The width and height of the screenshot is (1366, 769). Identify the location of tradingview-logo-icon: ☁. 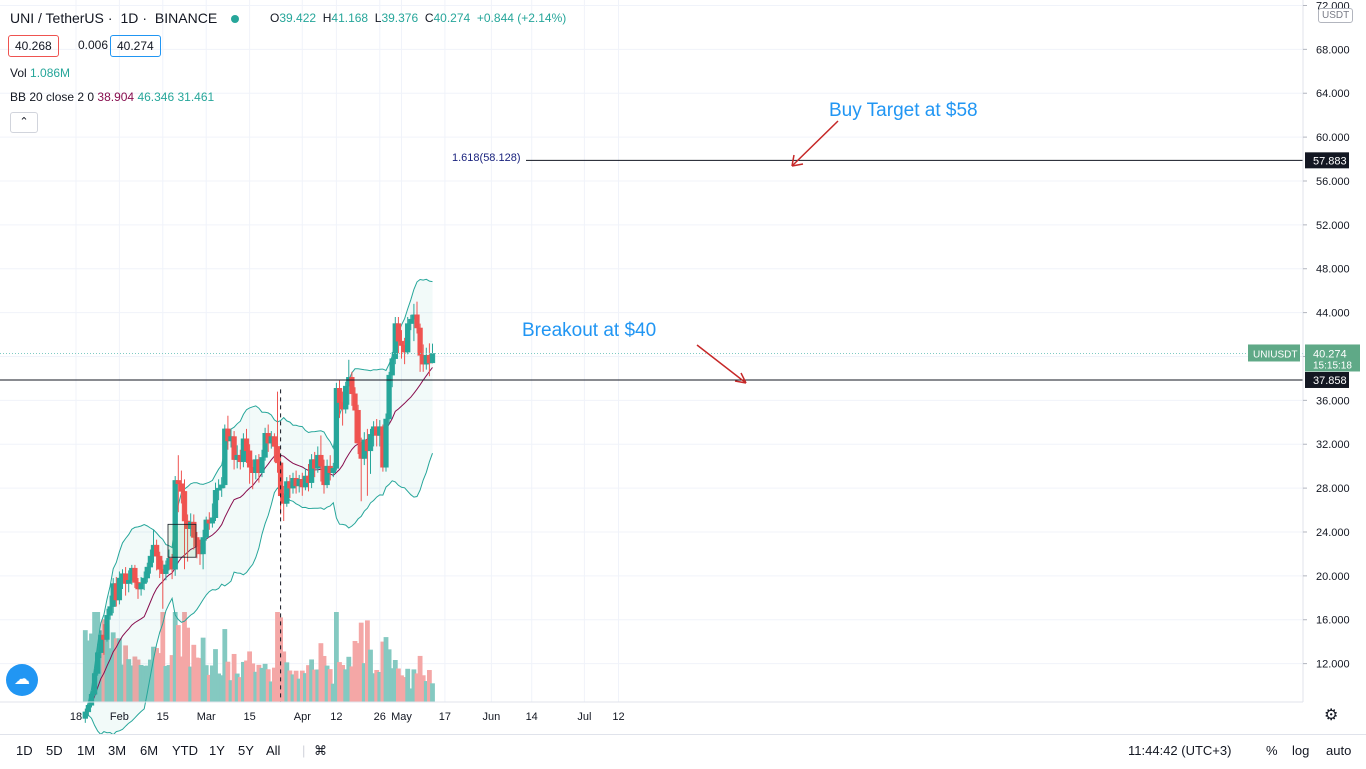
(22, 680).